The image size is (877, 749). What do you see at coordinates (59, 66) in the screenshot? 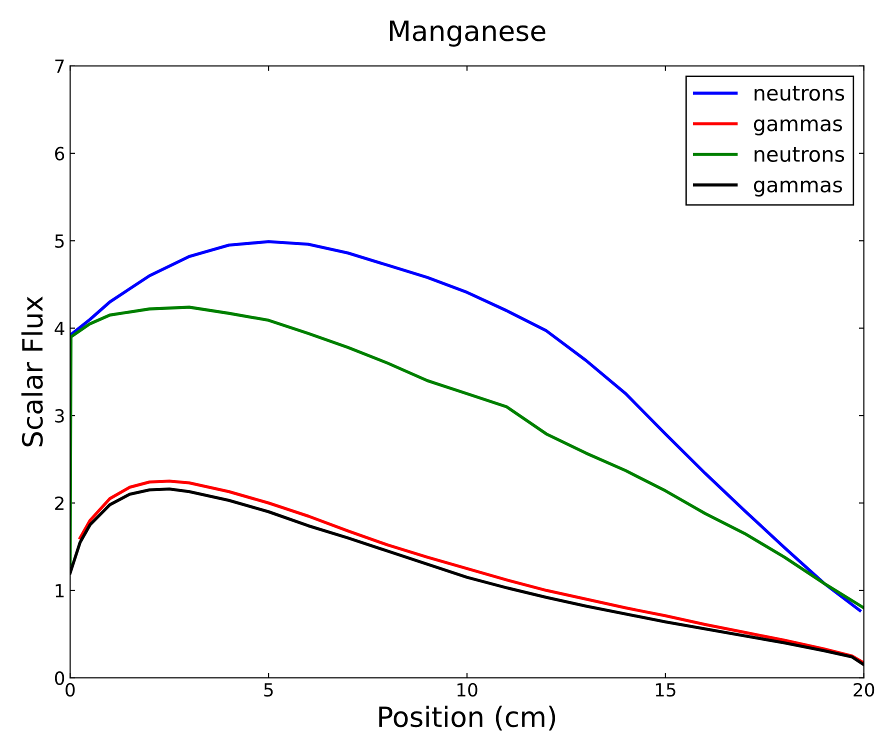
I see `y-tick-label: 7` at bounding box center [59, 66].